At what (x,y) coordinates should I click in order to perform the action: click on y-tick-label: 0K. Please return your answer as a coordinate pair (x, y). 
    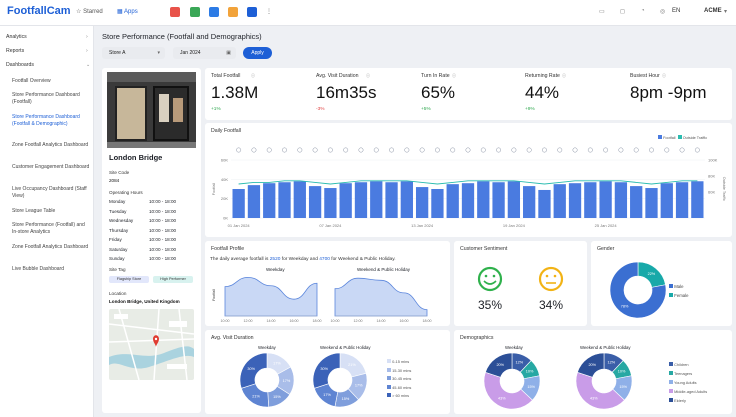
    Looking at the image, I should click on (225, 218).